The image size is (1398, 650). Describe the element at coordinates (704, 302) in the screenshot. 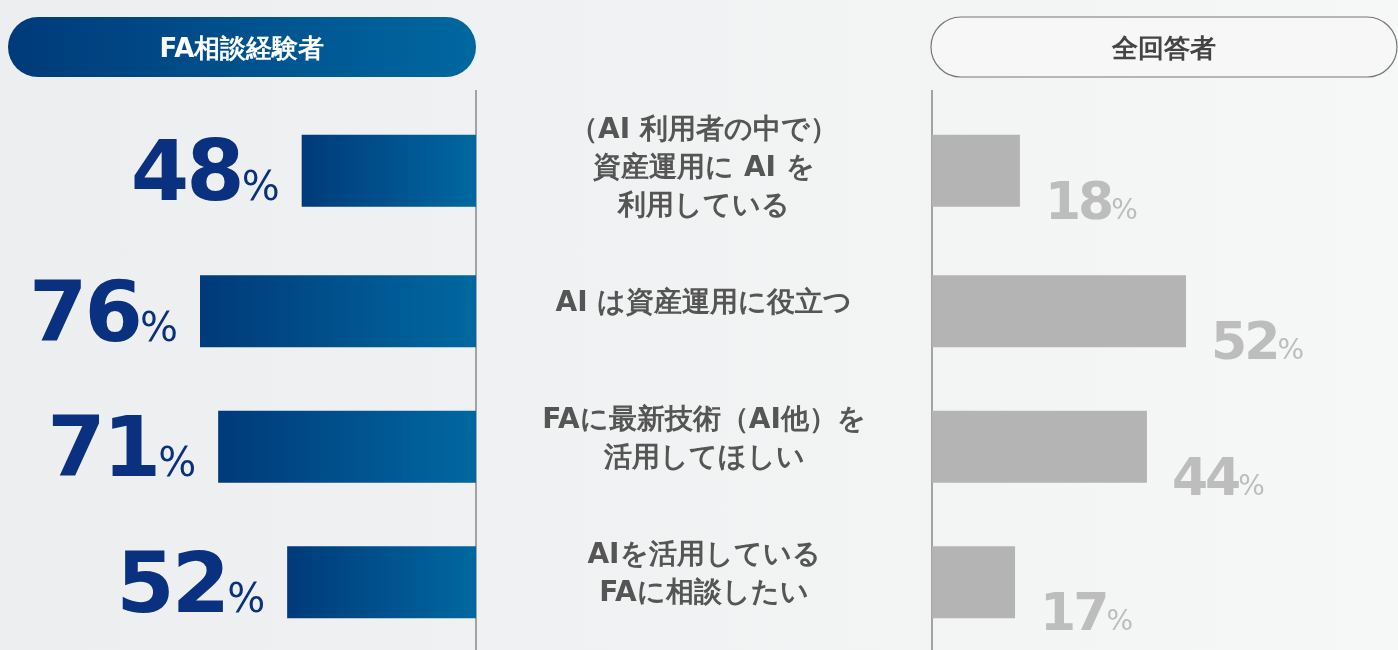

I see `y-tick-label: AI は資産運用に役立つ` at that location.